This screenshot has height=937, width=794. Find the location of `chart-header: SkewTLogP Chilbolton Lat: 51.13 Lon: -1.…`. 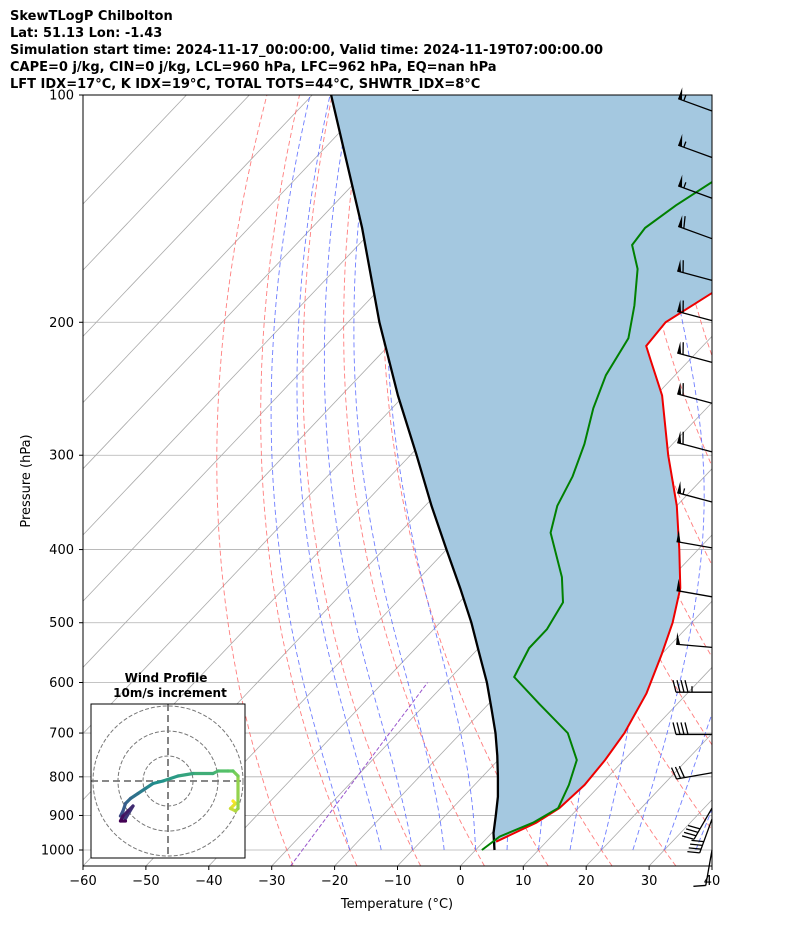

chart-header: SkewTLogP Chilbolton Lat: 51.13 Lon: -1.… is located at coordinates (306, 50).